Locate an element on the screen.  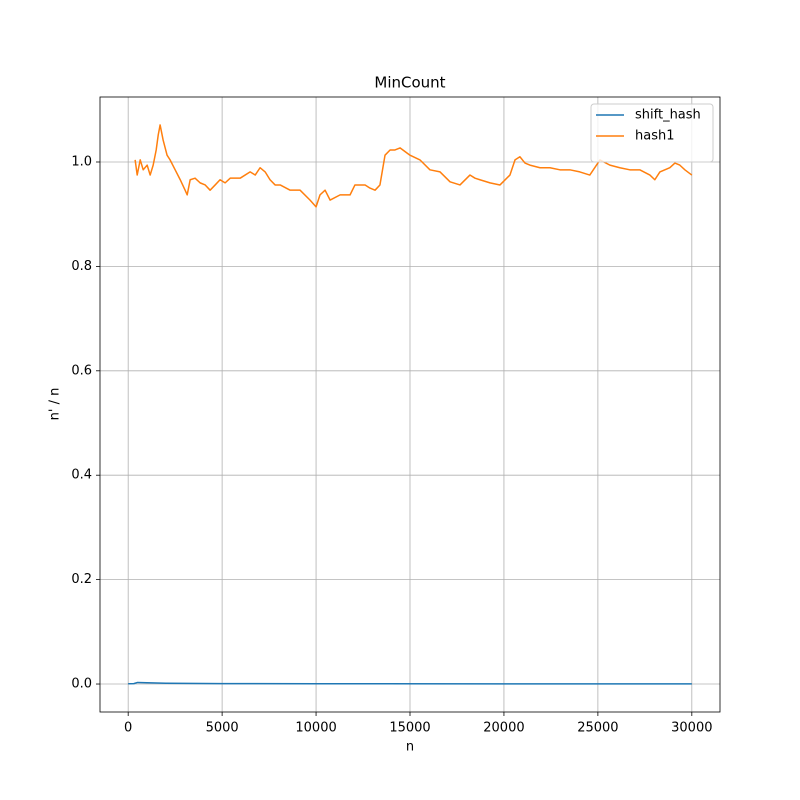
x-tick-label: 5000 is located at coordinates (222, 728).